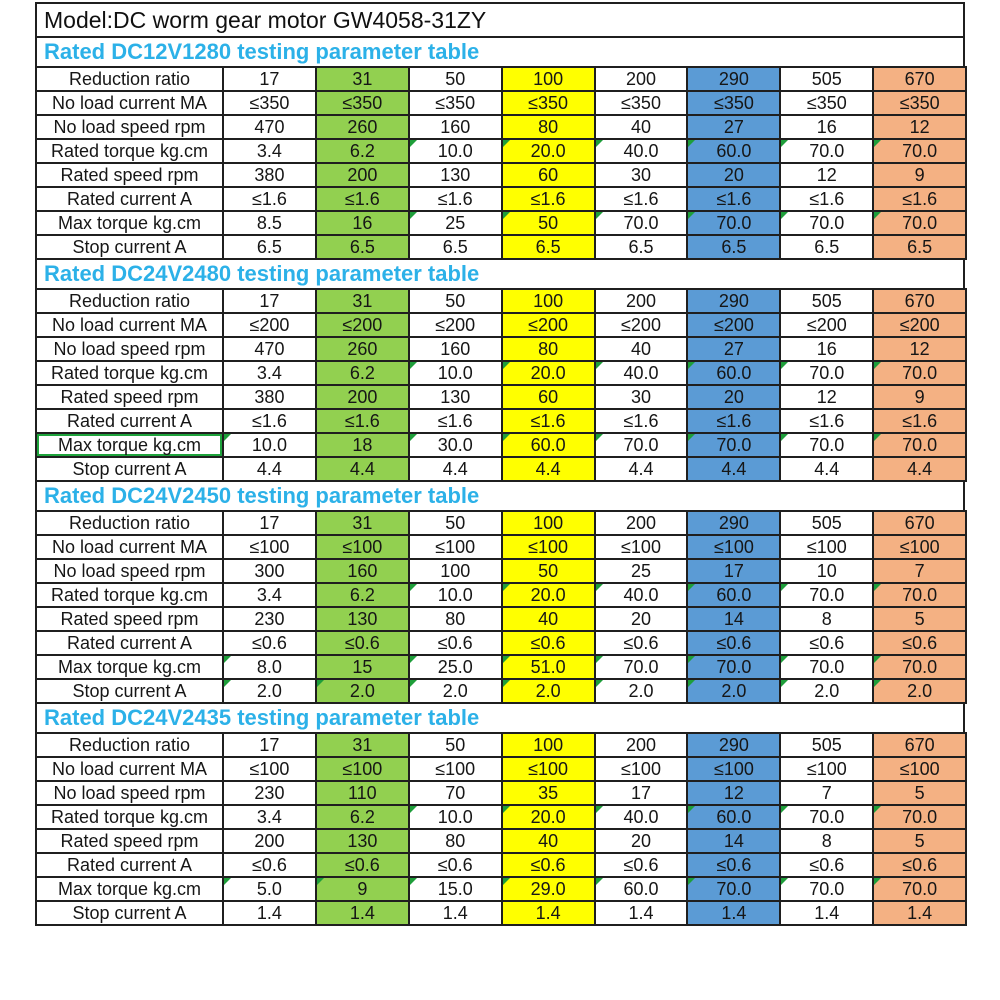  What do you see at coordinates (129, 745) in the screenshot?
I see `row-label: Reduction ratio` at bounding box center [129, 745].